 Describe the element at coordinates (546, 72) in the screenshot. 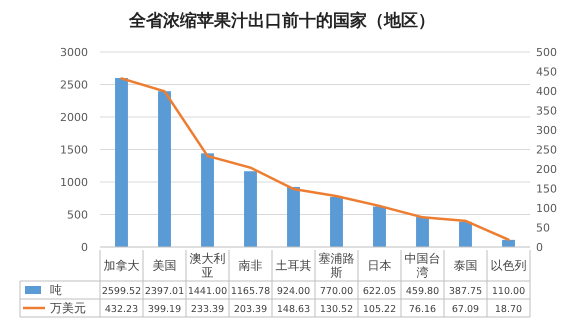

I see `y2-tick-label: 450` at that location.